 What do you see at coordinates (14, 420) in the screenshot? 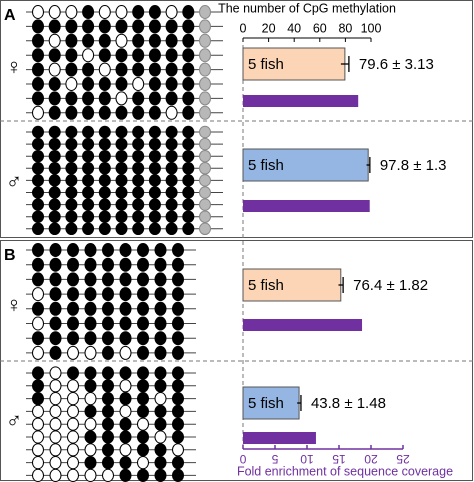
I see `sex-symbol: ♂` at bounding box center [14, 420].